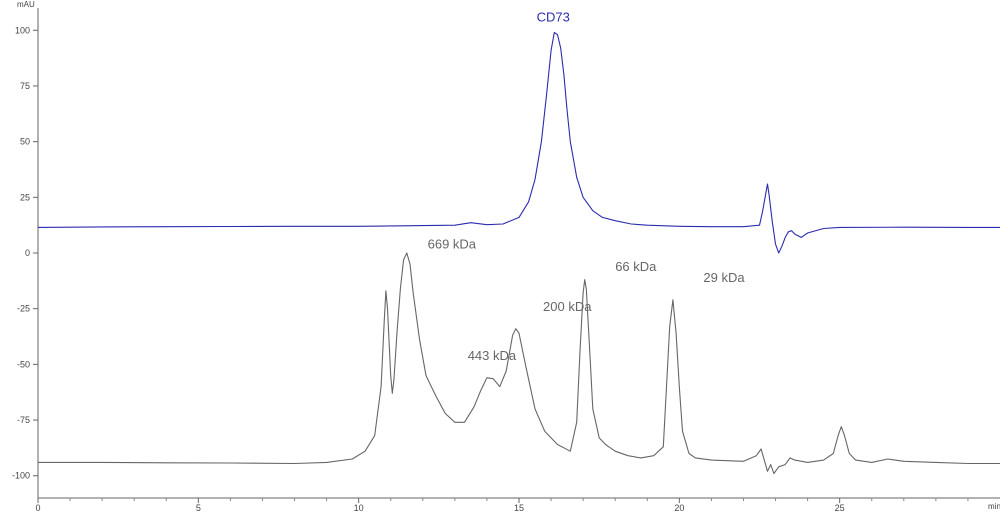  Describe the element at coordinates (37, 508) in the screenshot. I see `x-tick-label: 0` at that location.